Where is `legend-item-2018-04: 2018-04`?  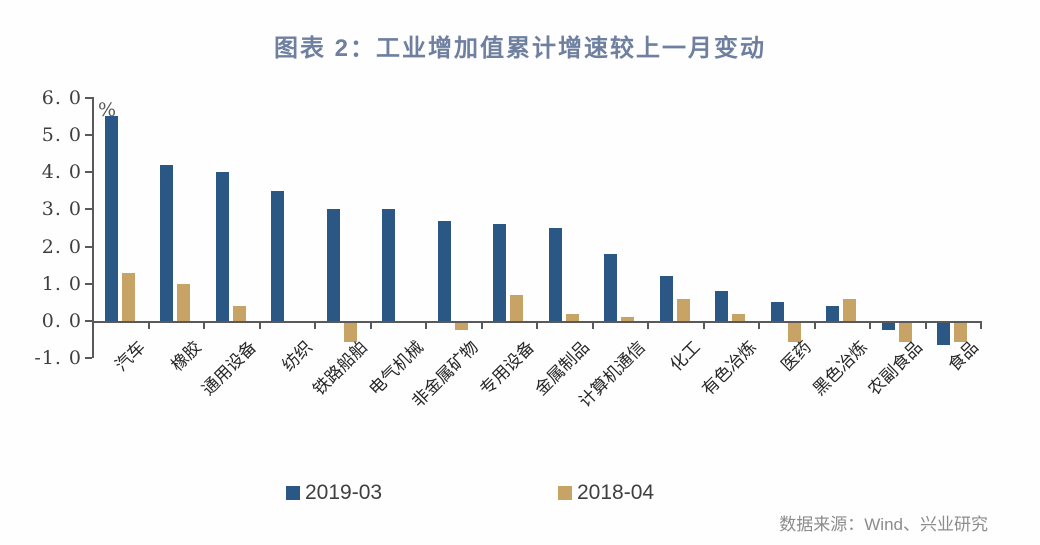
legend-item-2018-04: 2018-04 is located at coordinates (606, 493).